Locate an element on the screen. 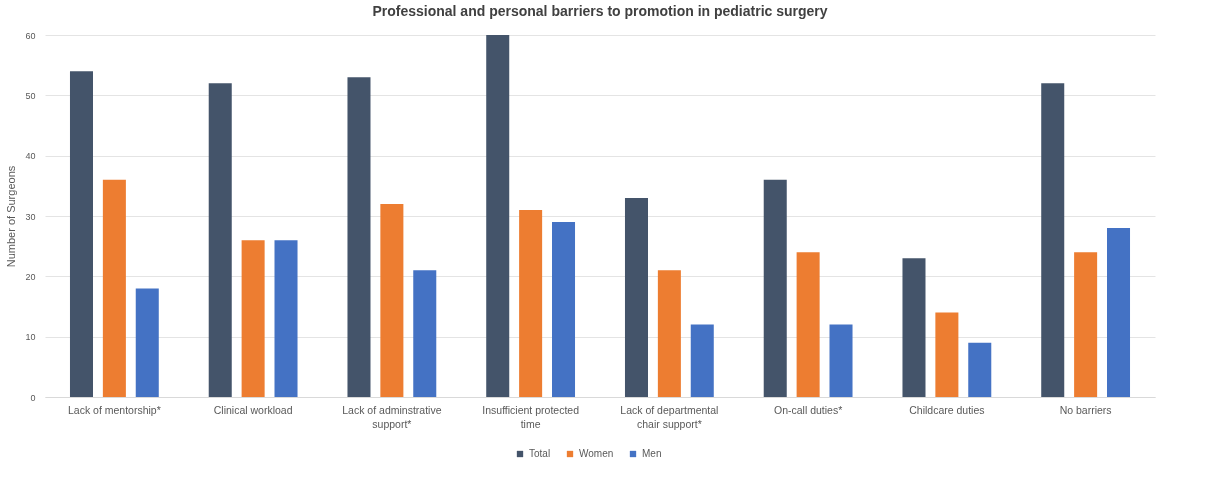 This screenshot has height=495, width=1207. x-tick-label: No barriers is located at coordinates (1085, 409).